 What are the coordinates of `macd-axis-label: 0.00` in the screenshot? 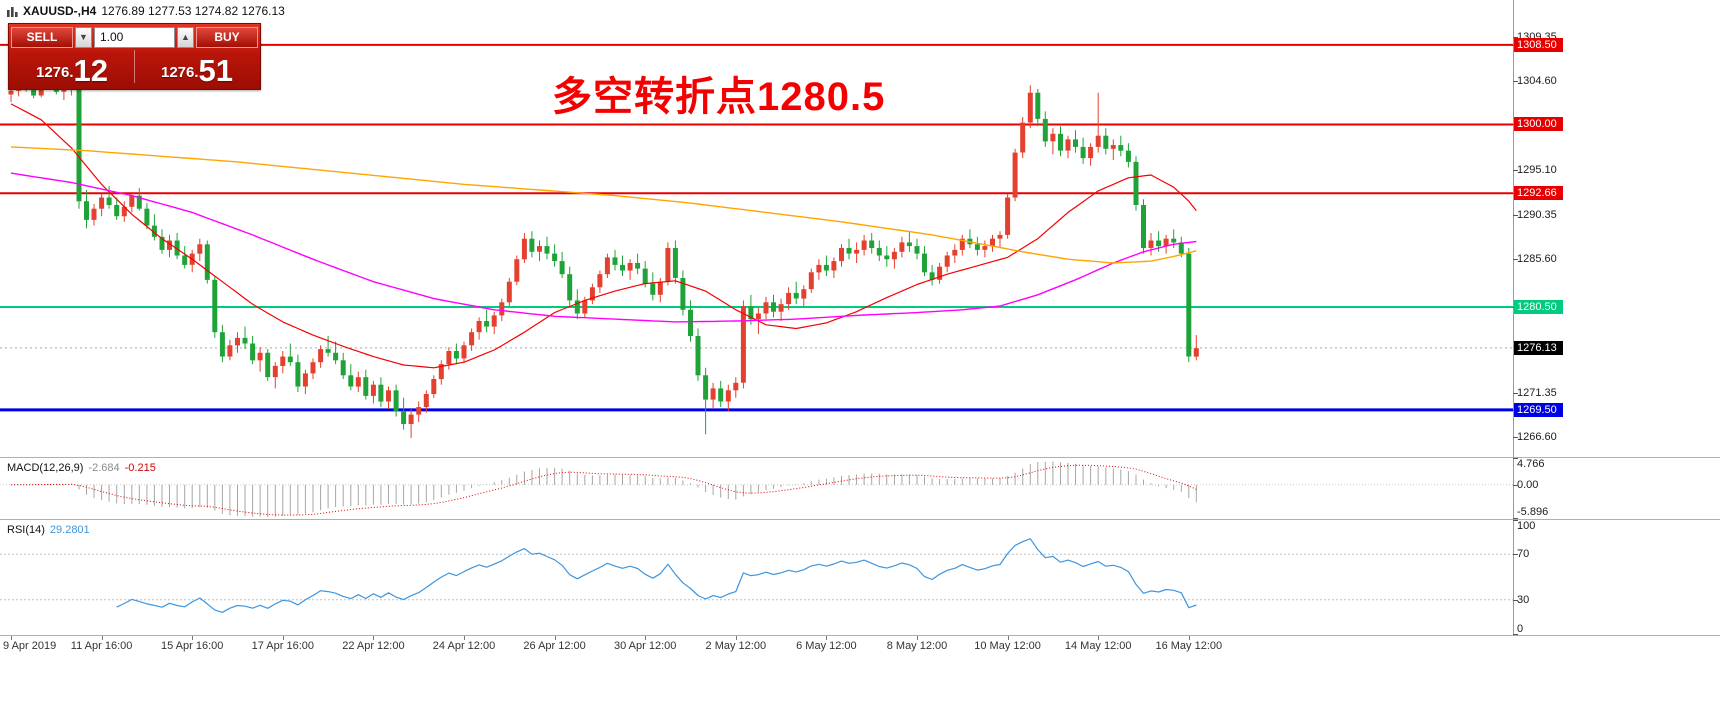 It's located at (1528, 484).